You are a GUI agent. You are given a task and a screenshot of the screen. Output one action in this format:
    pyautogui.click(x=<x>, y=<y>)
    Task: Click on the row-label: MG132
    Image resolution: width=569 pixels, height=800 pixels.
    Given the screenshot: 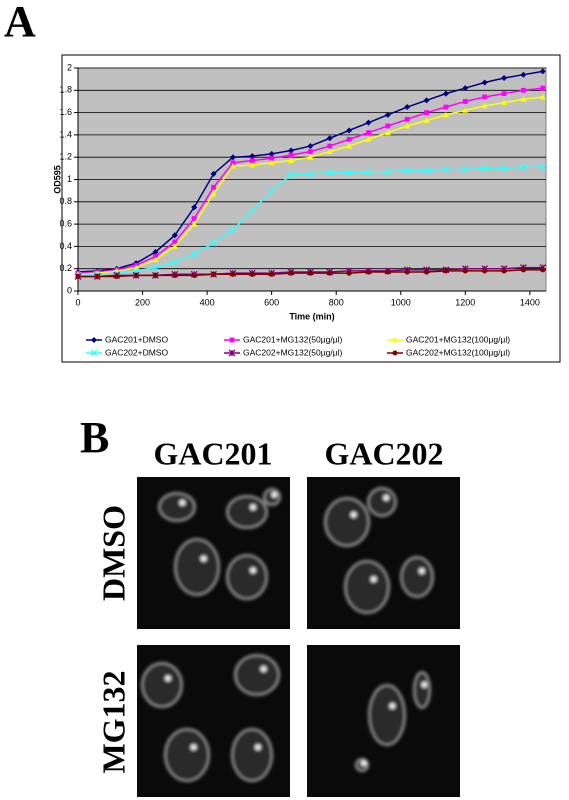 What is the action you would take?
    pyautogui.click(x=113, y=721)
    